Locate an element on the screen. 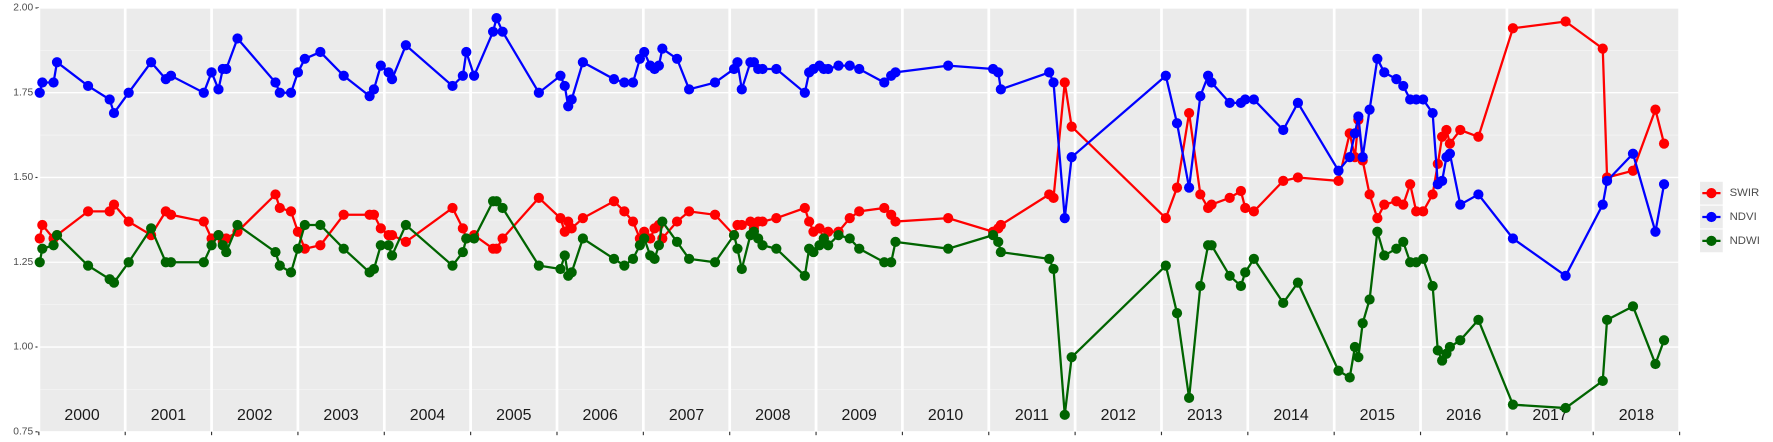  year-label: 2015 is located at coordinates (1378, 415).